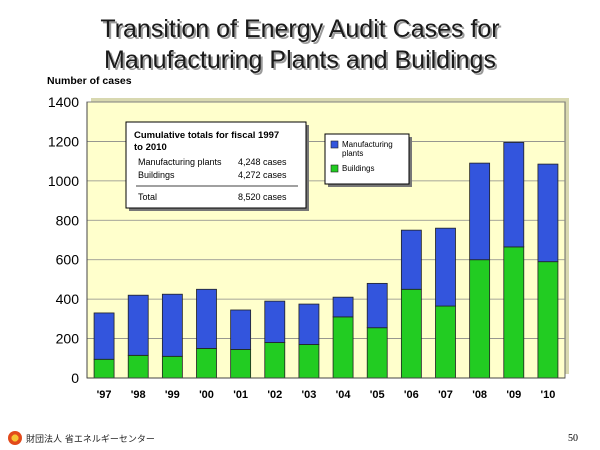  Describe the element at coordinates (262, 197) in the screenshot. I see `summary-total-value: 8,520 cases` at that location.